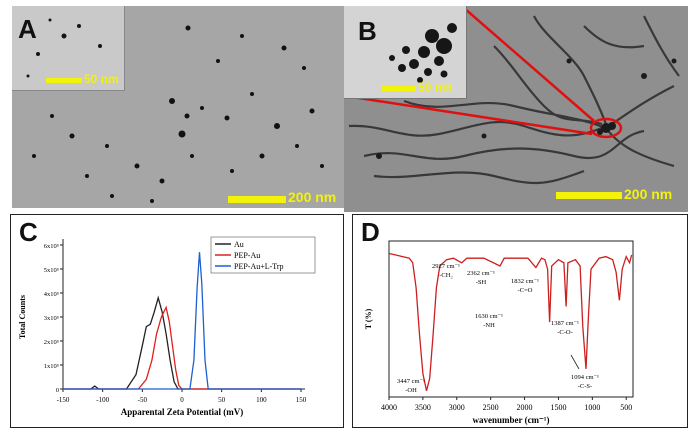 The height and width of the screenshot is (432, 700). I want to click on panel-a-inset-scale-bar, so click(64, 80).